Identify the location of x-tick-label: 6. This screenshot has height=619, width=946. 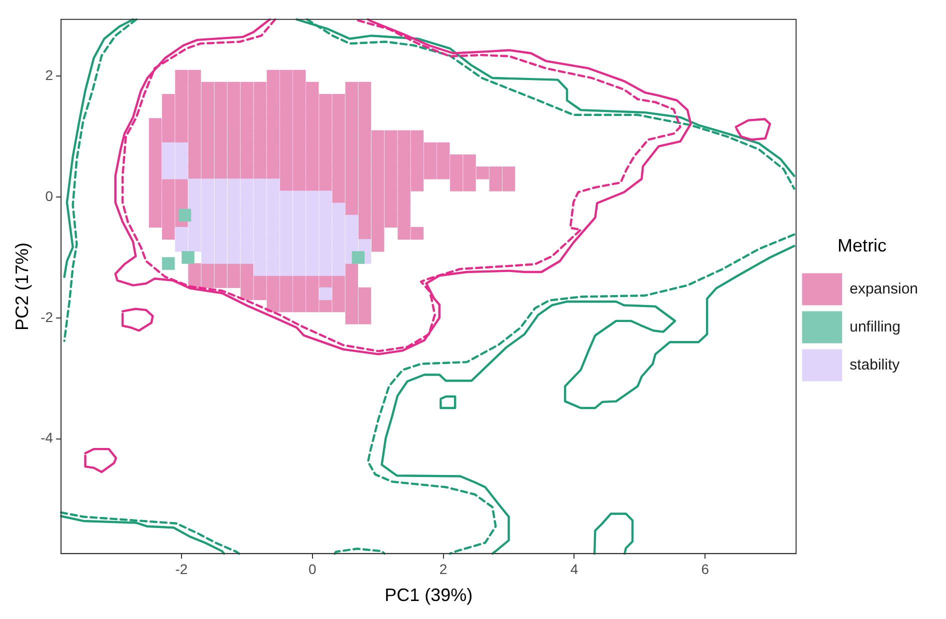
(705, 568).